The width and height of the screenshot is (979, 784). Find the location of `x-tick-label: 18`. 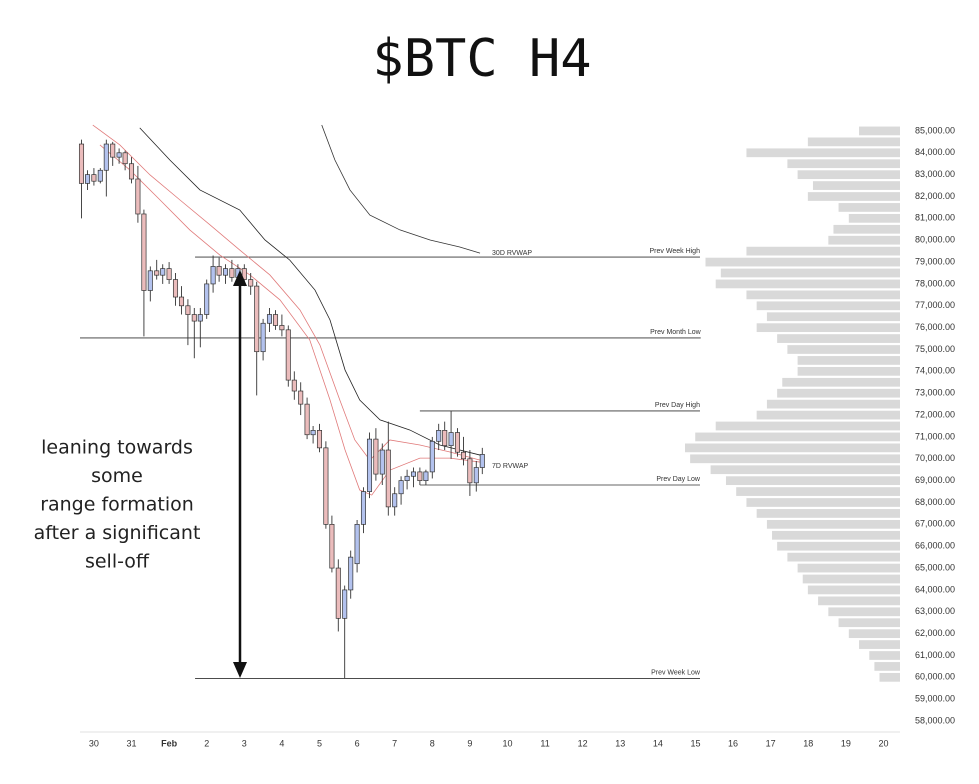

x-tick-label: 18 is located at coordinates (808, 743).